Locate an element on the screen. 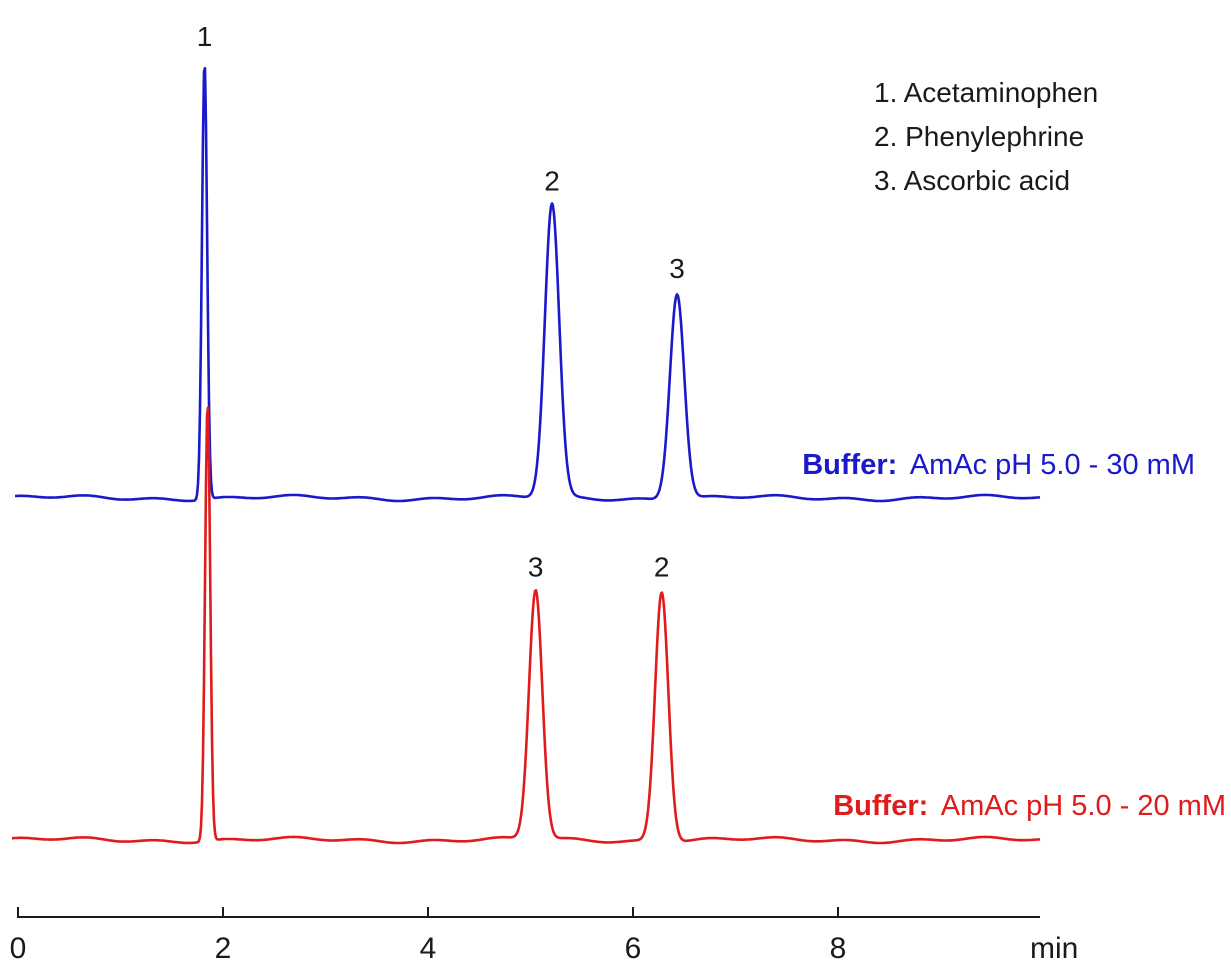 Image resolution: width=1231 pixels, height=962 pixels. x-ticks: 0 2 4 6 8 is located at coordinates (428, 934).